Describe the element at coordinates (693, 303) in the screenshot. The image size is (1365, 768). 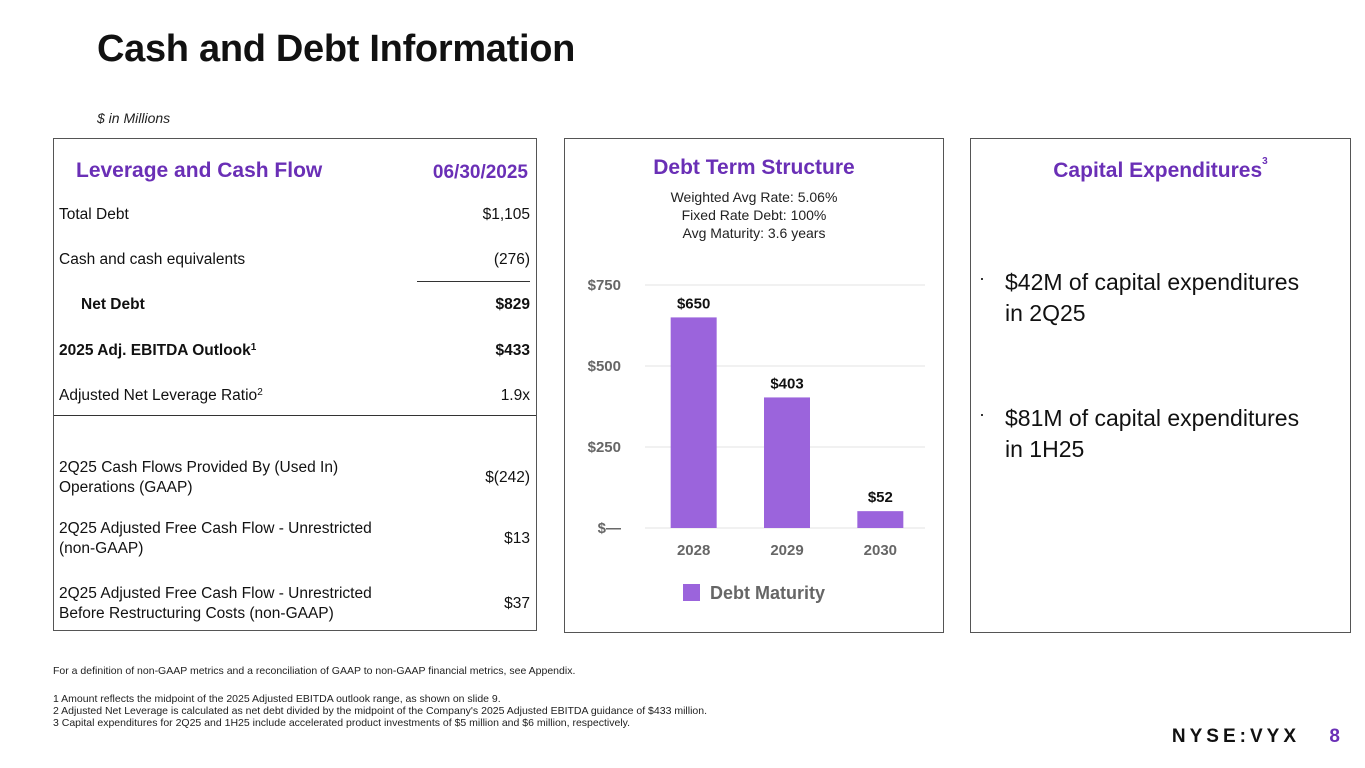
I see `bar-value-label: $650` at that location.